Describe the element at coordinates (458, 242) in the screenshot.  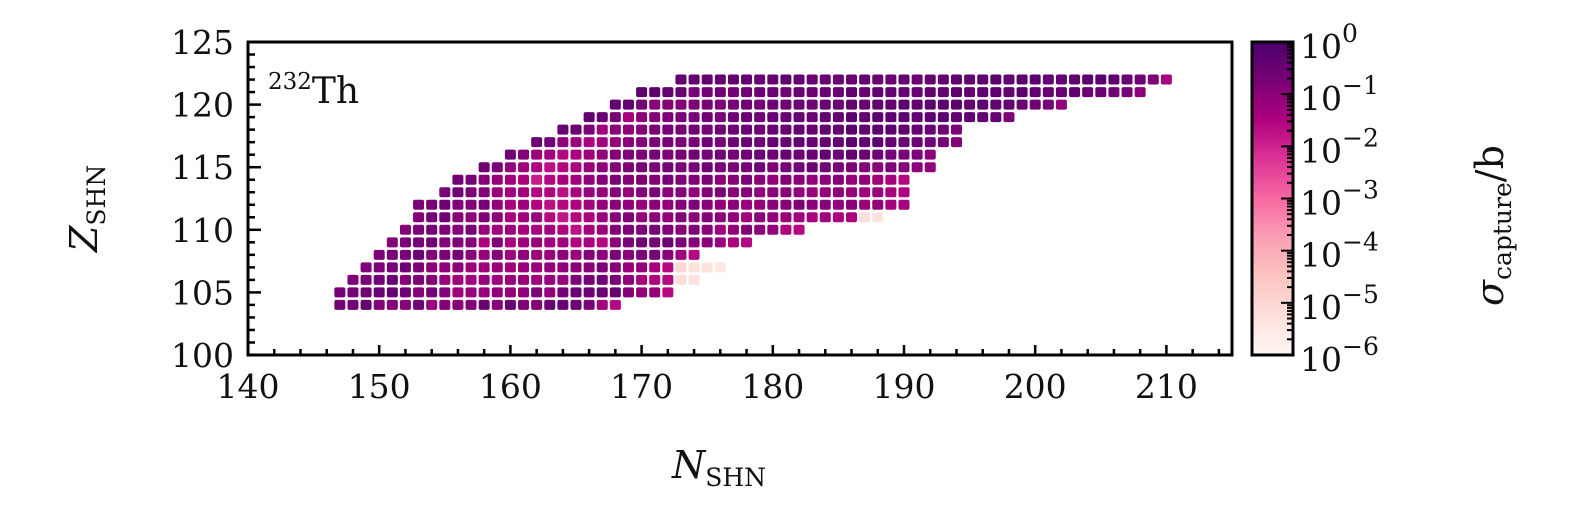
I see `cell-Z109-N156` at that location.